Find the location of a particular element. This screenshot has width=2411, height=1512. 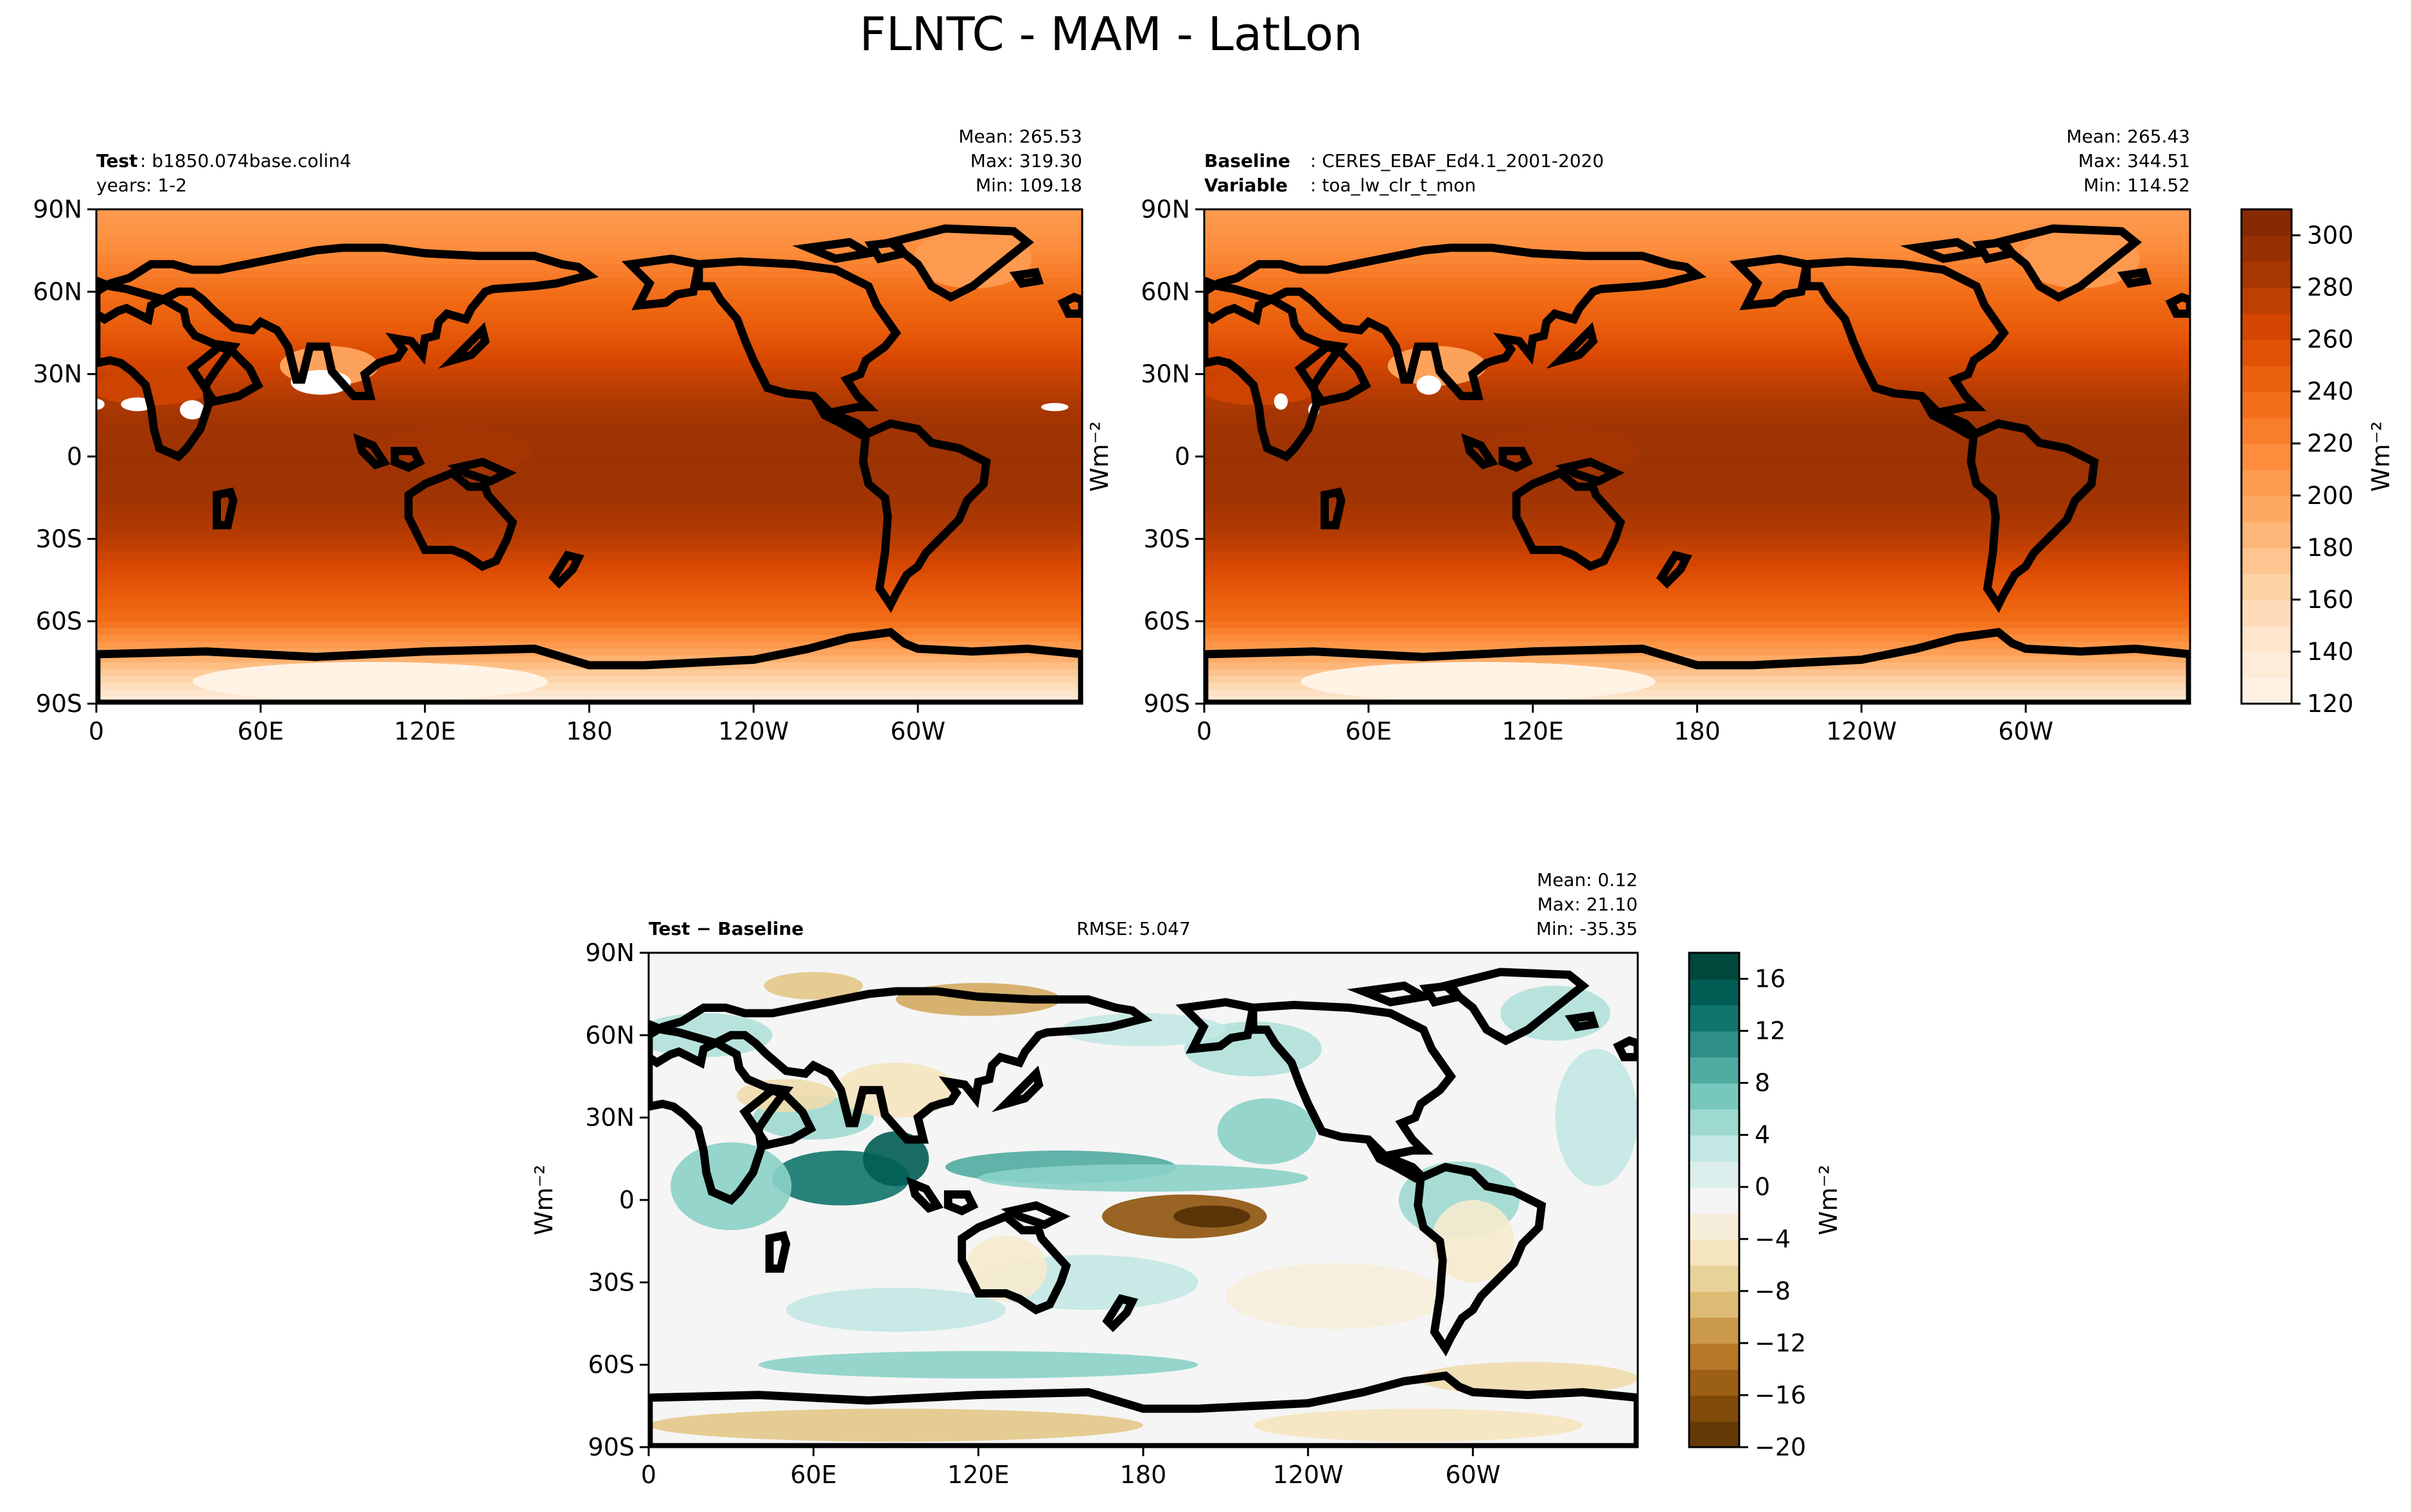

colorbar-main-label: Wm⁻² is located at coordinates (2381, 456).